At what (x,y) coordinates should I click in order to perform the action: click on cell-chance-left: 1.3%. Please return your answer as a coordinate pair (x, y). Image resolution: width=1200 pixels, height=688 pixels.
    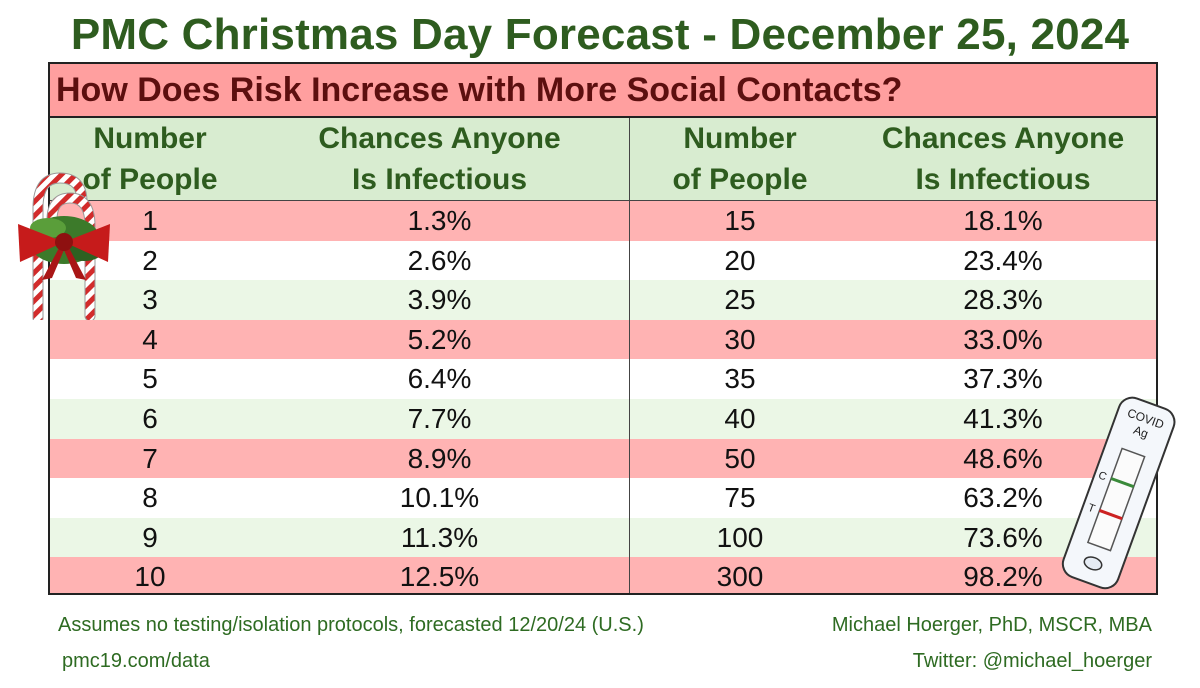
    Looking at the image, I should click on (440, 221).